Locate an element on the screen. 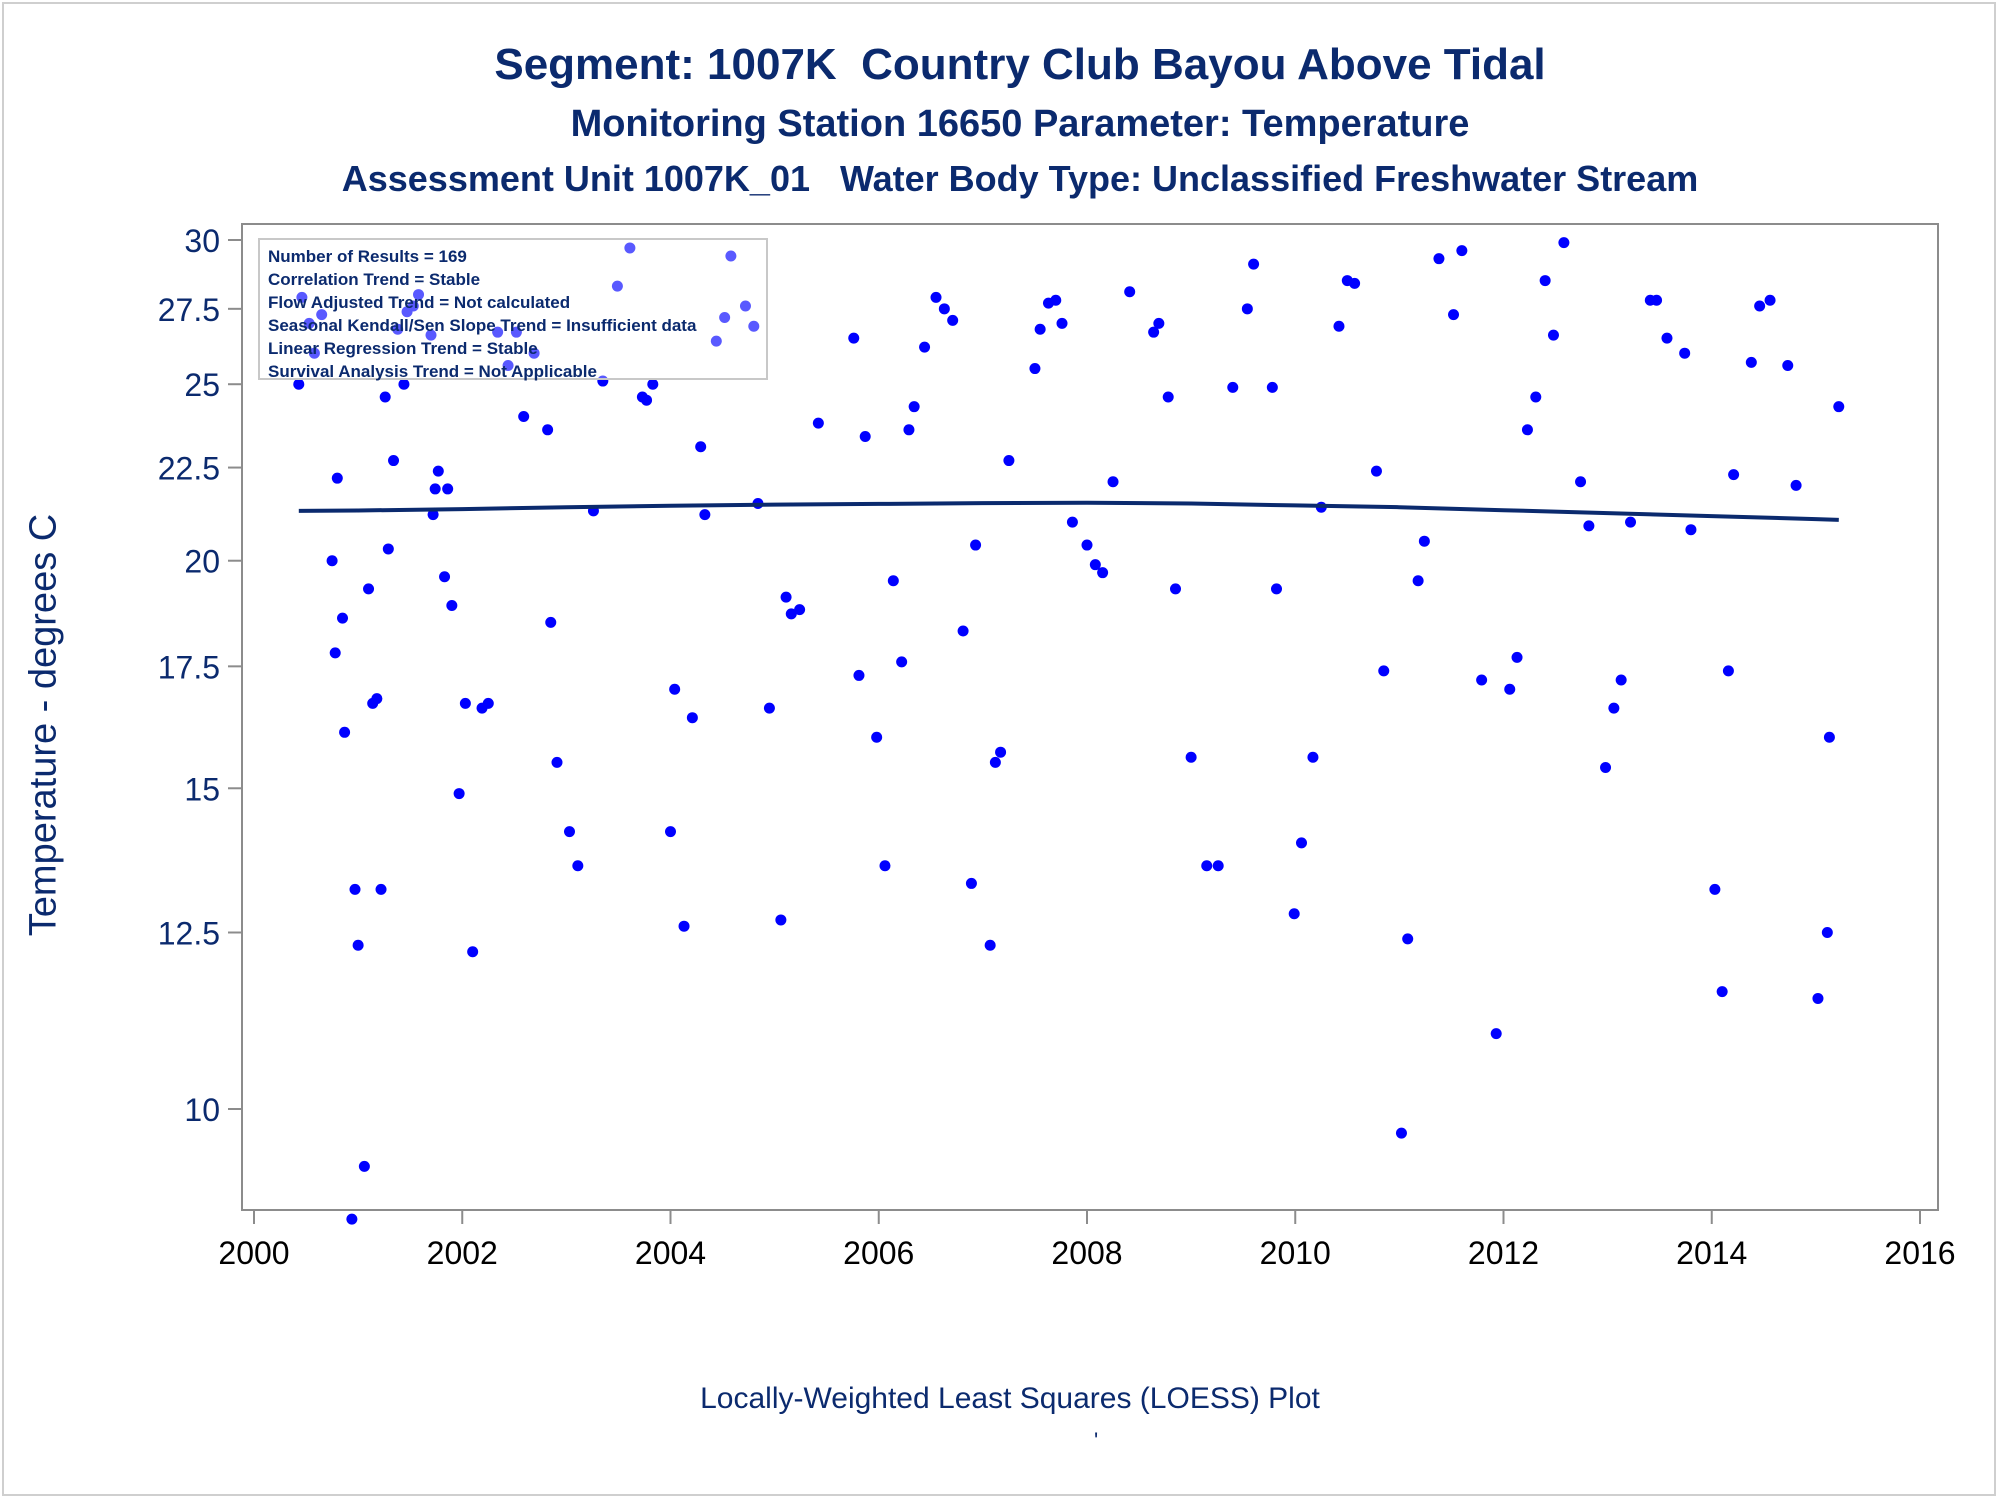  x-tick-label: 2004 is located at coordinates (670, 1253).